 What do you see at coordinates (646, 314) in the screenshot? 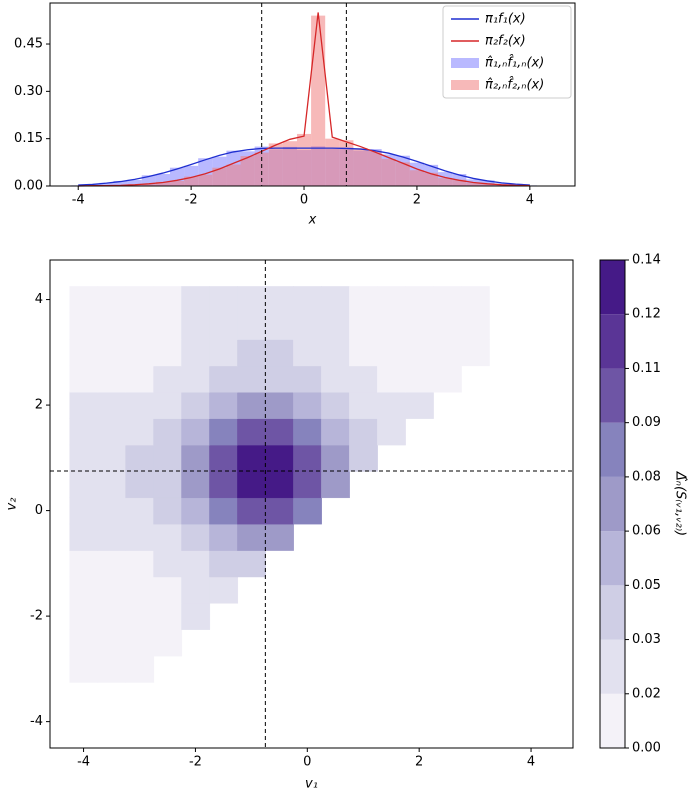
I see `colorbar-tick-label: 0.12` at bounding box center [646, 314].